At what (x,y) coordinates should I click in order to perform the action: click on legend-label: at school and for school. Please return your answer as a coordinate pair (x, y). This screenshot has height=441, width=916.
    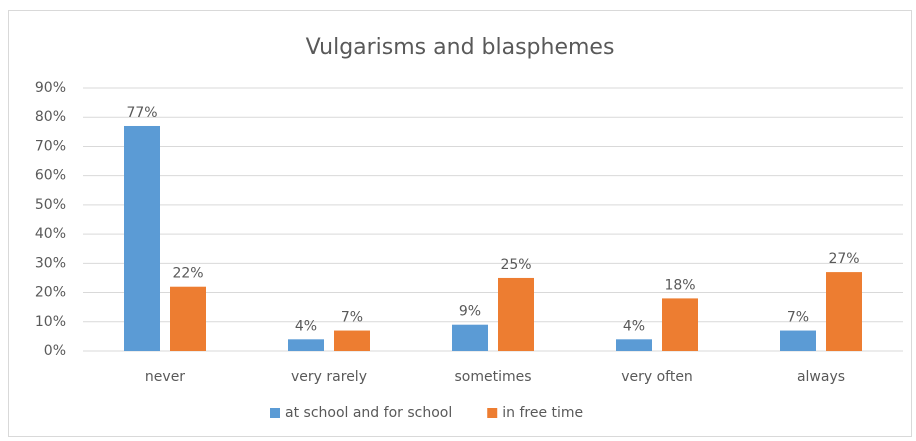
    Looking at the image, I should click on (368, 413).